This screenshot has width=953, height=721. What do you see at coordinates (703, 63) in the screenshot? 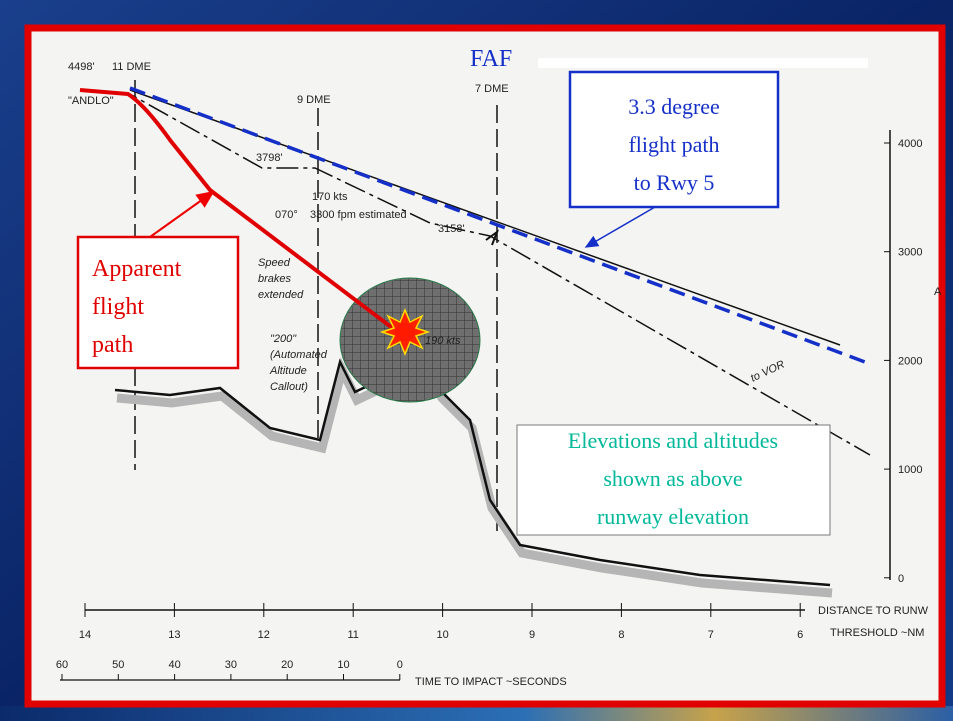
I see `mask` at bounding box center [703, 63].